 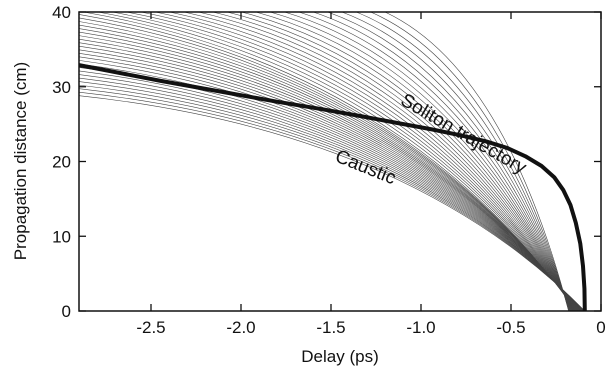 I want to click on y-axis-label: Propagation distance (cm), so click(x=20, y=161).